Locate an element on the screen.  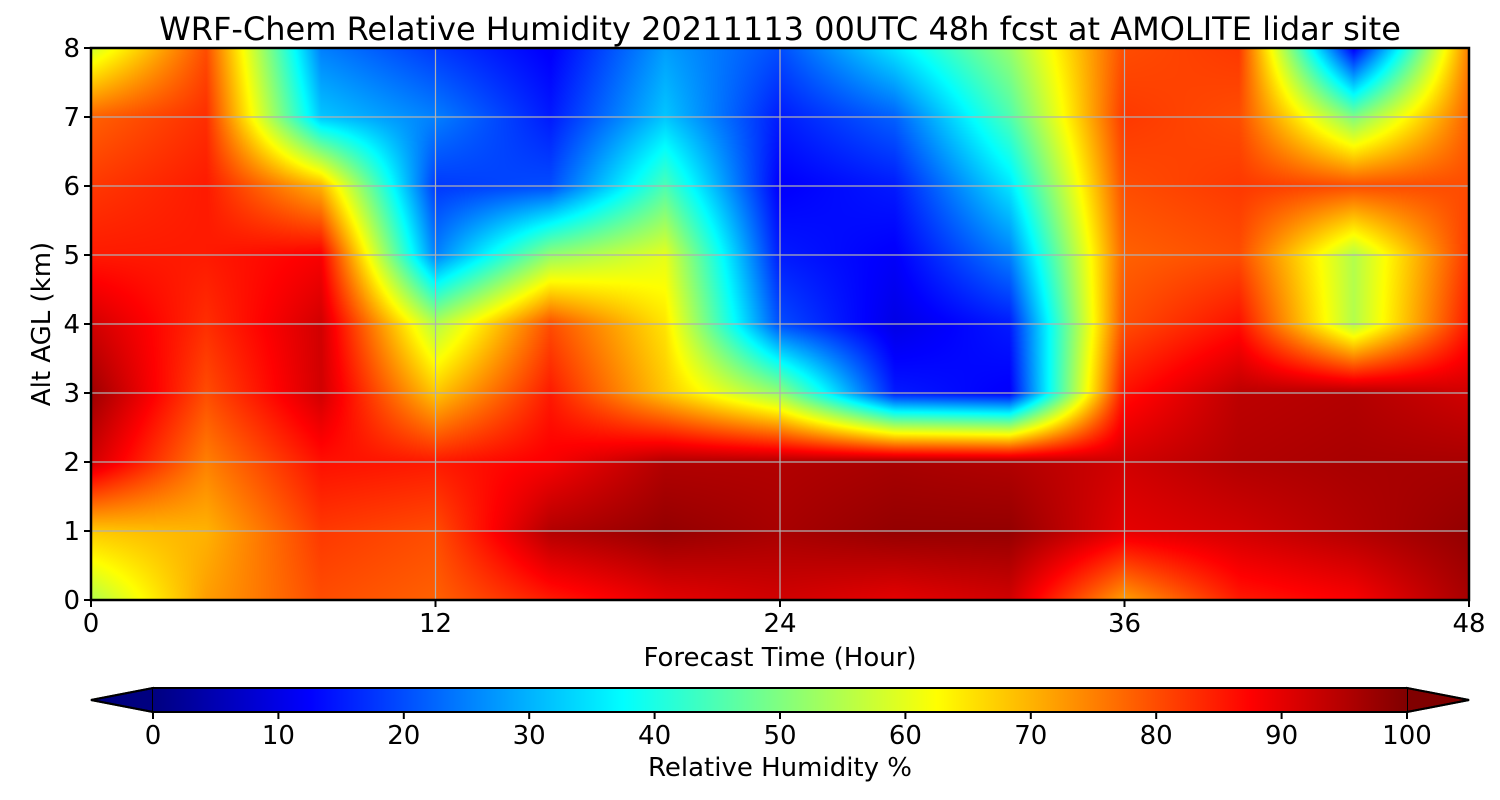
colorbar-extend-low is located at coordinates (122, 700).